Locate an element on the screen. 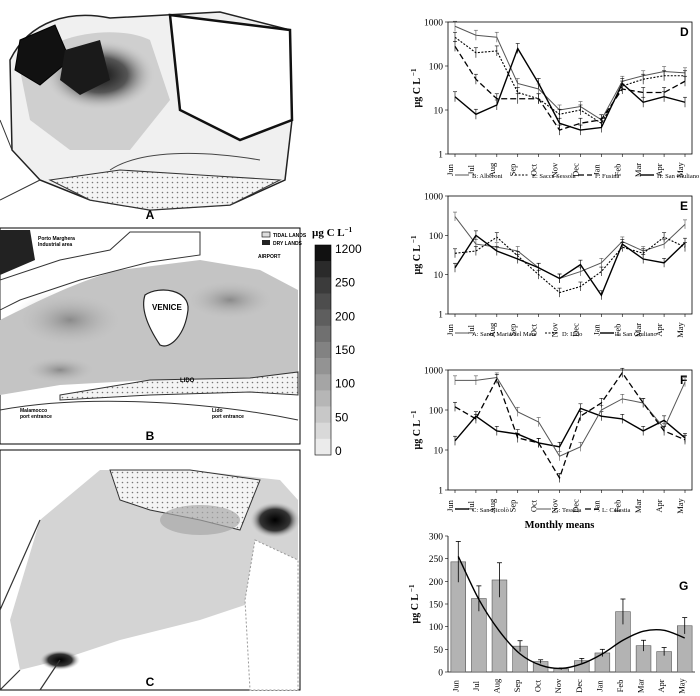 This screenshot has height=696, width=700. colorbar-tick-label: 150 is located at coordinates (345, 350).